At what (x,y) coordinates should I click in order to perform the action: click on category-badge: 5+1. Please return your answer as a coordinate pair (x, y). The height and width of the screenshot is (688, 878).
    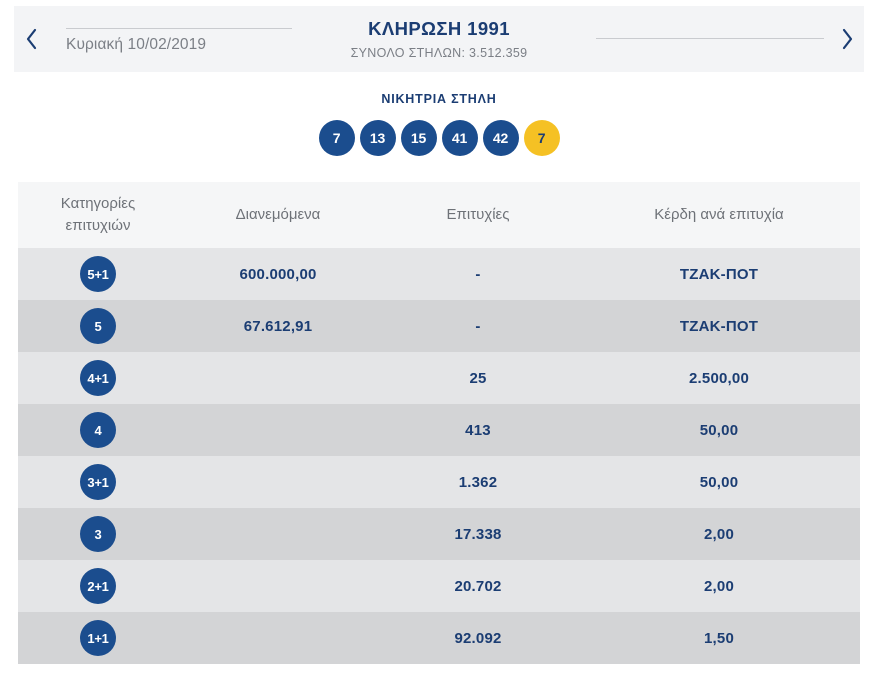
    Looking at the image, I should click on (98, 274).